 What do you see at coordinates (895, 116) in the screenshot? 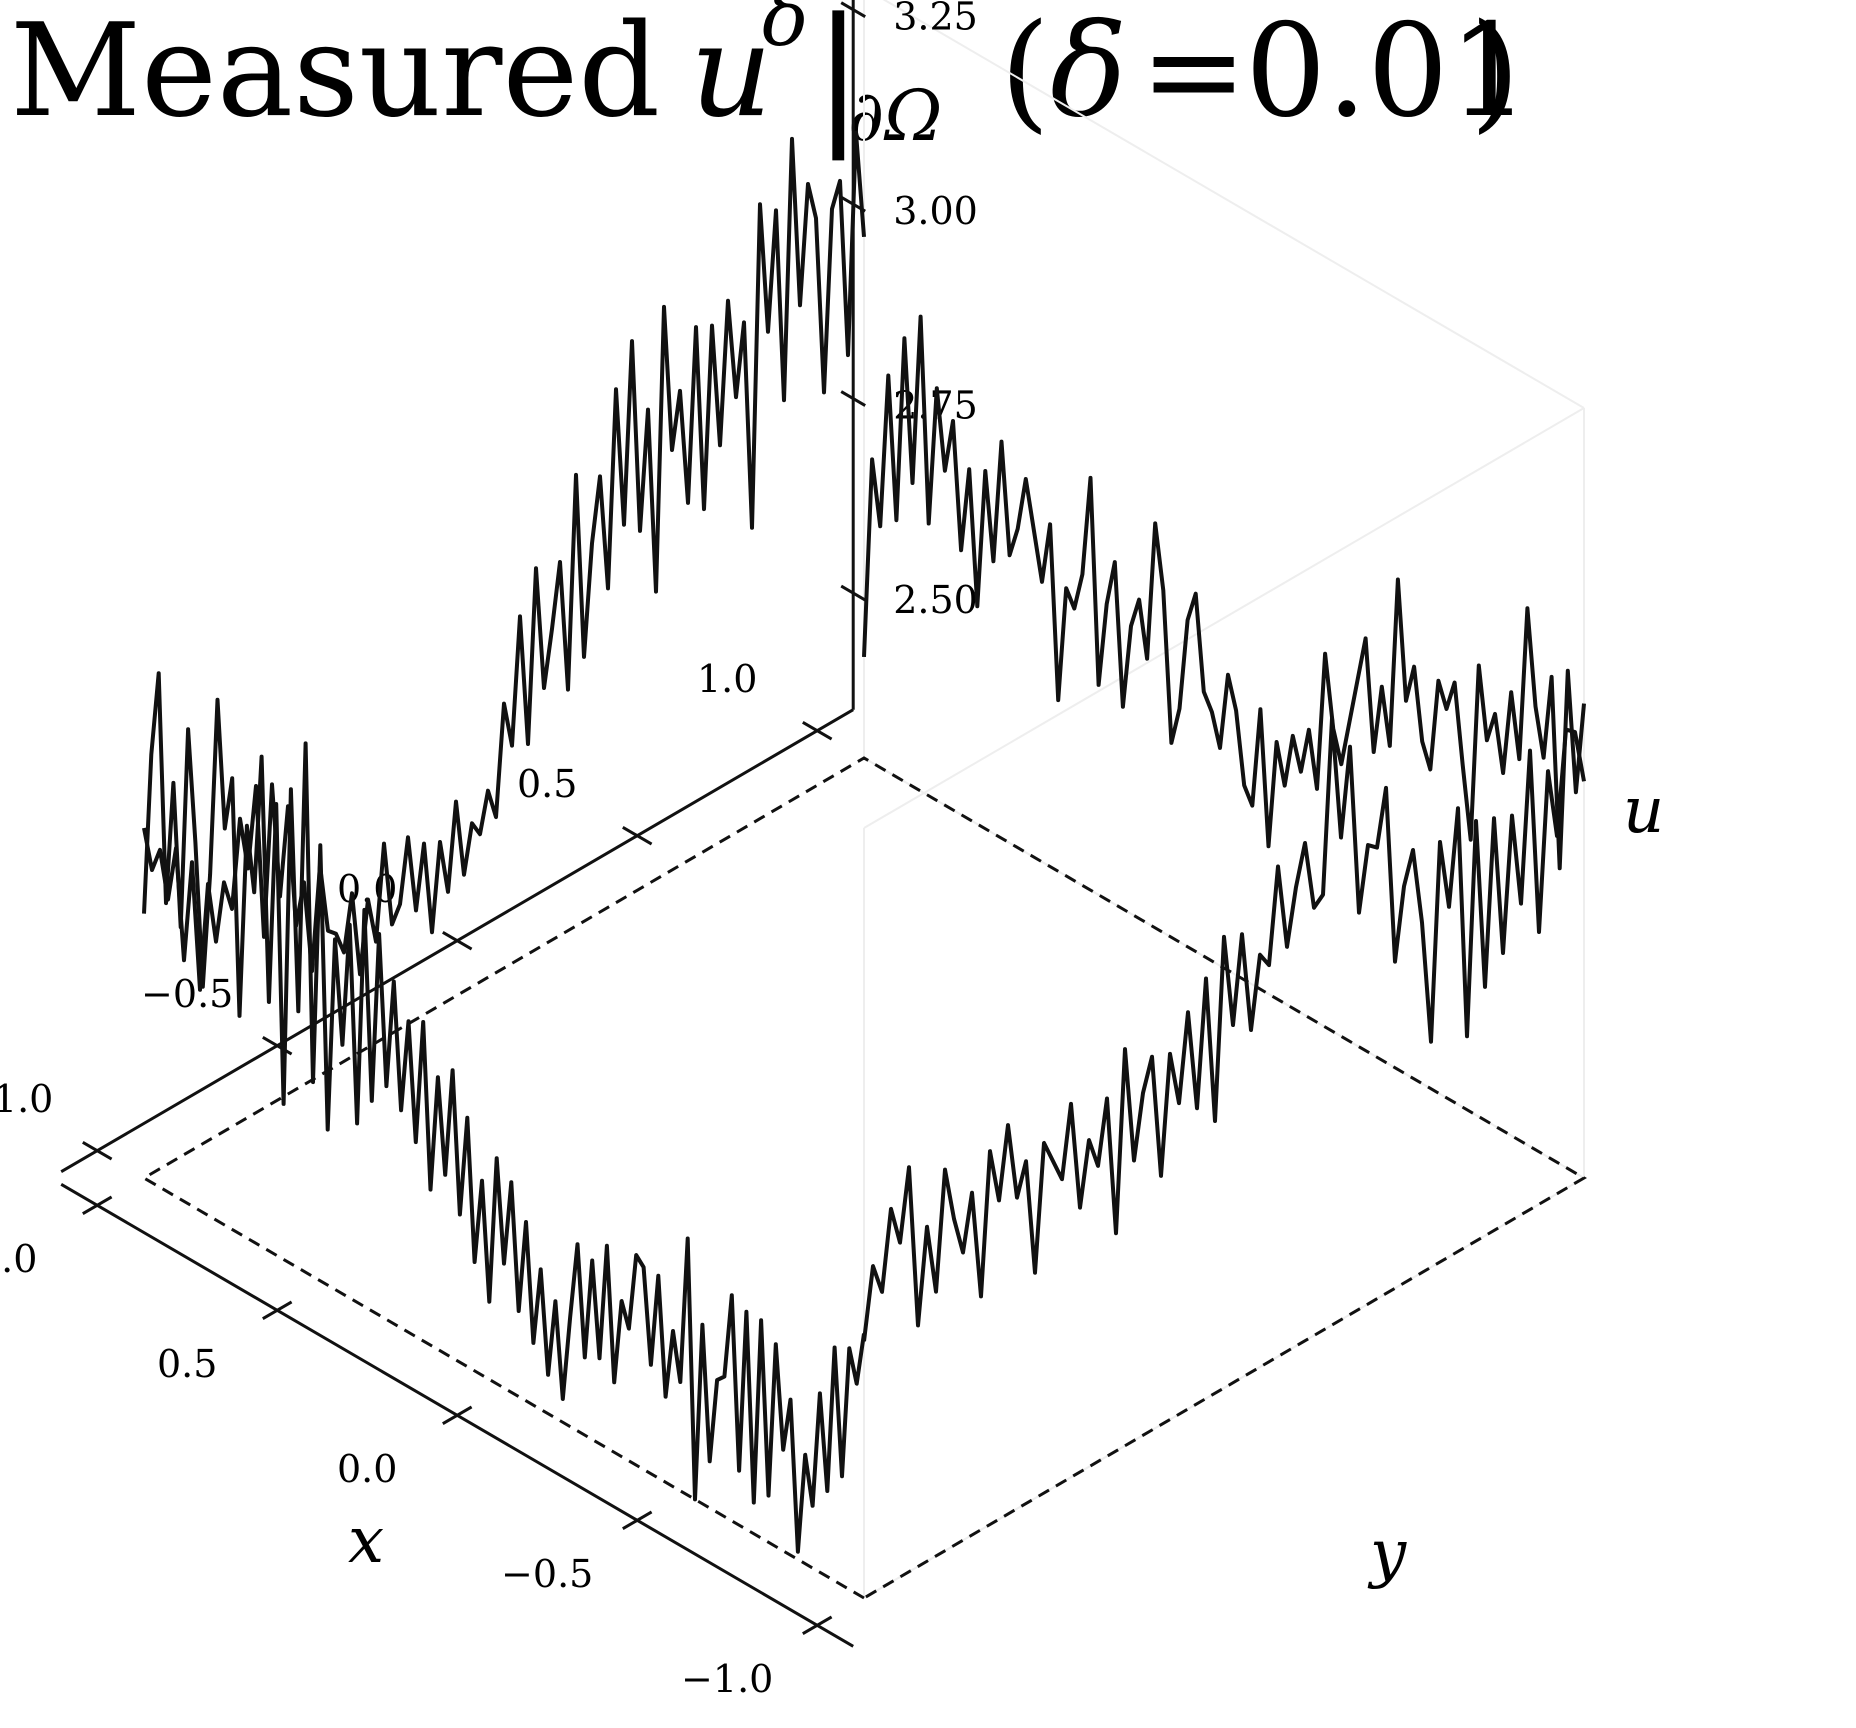
I see `title-subscript: ∂Ω` at bounding box center [895, 116].